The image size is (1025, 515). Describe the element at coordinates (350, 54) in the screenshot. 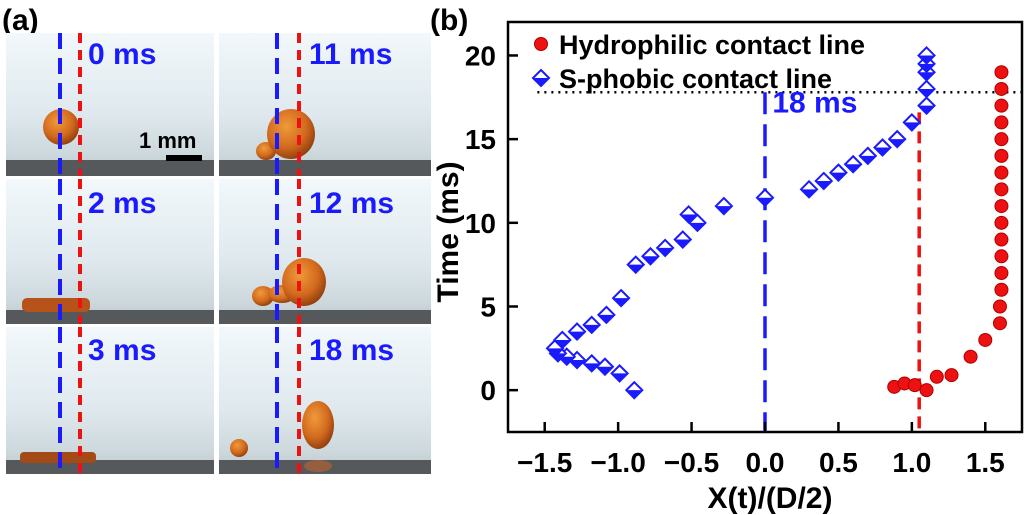

I see `frame-time-label: 11 ms` at that location.